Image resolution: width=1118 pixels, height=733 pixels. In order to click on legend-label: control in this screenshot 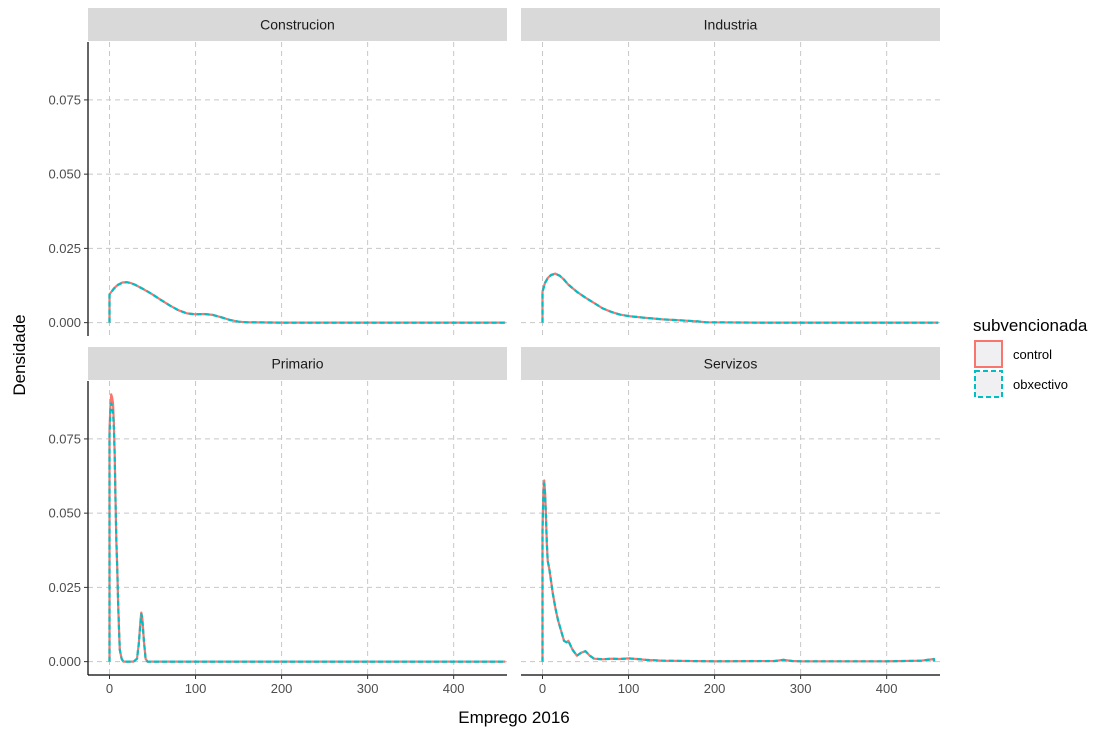, I will do `click(1032, 354)`.